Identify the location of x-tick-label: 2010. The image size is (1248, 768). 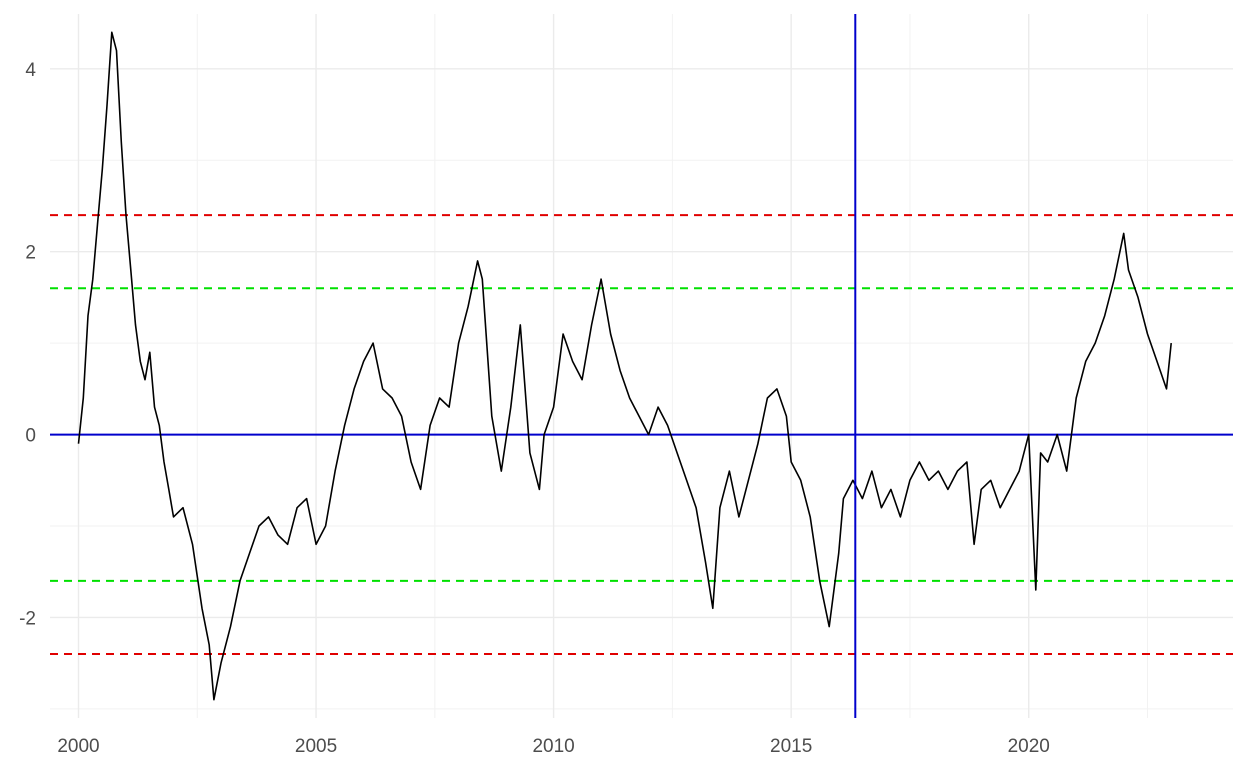
(553, 746).